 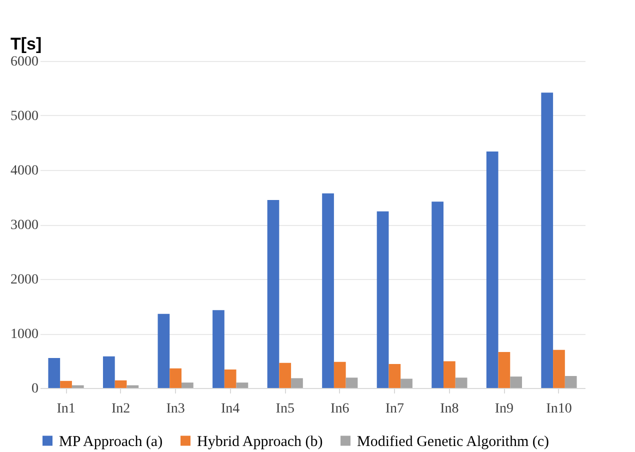 What do you see at coordinates (260, 442) in the screenshot?
I see `legend-label: Hybrid Approach (b)` at bounding box center [260, 442].